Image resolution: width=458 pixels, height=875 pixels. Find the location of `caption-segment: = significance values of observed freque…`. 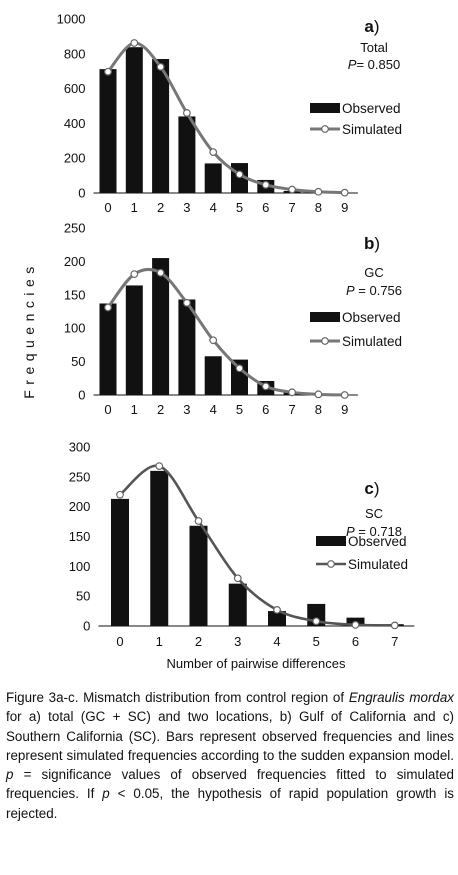

caption-segment: = significance values of observed freque… is located at coordinates (230, 784).